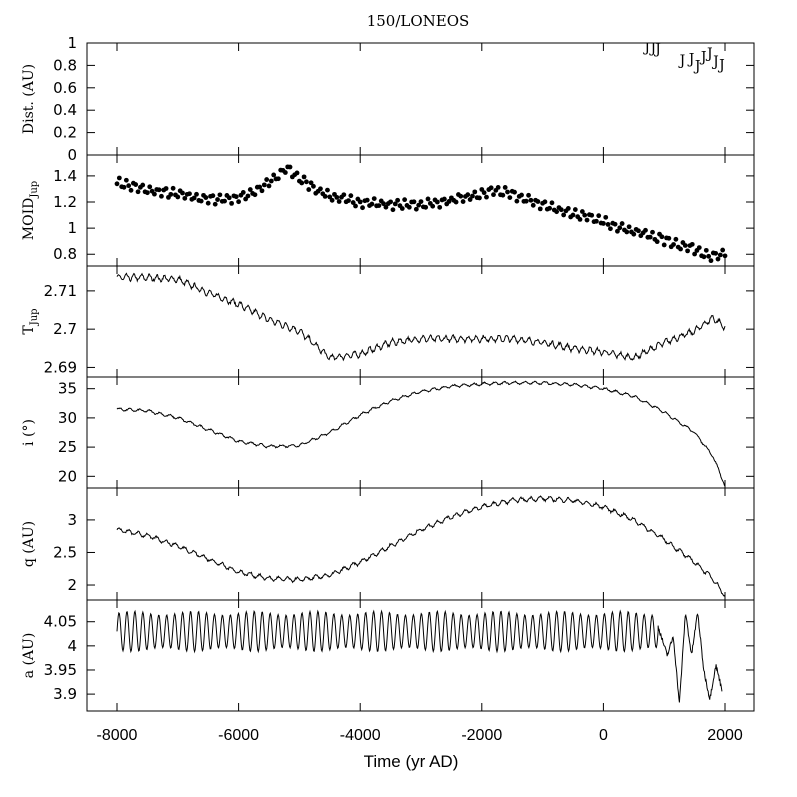 This screenshot has height=797, width=797. Describe the element at coordinates (65, 88) in the screenshot. I see `y-tick-label: 0.6` at that location.